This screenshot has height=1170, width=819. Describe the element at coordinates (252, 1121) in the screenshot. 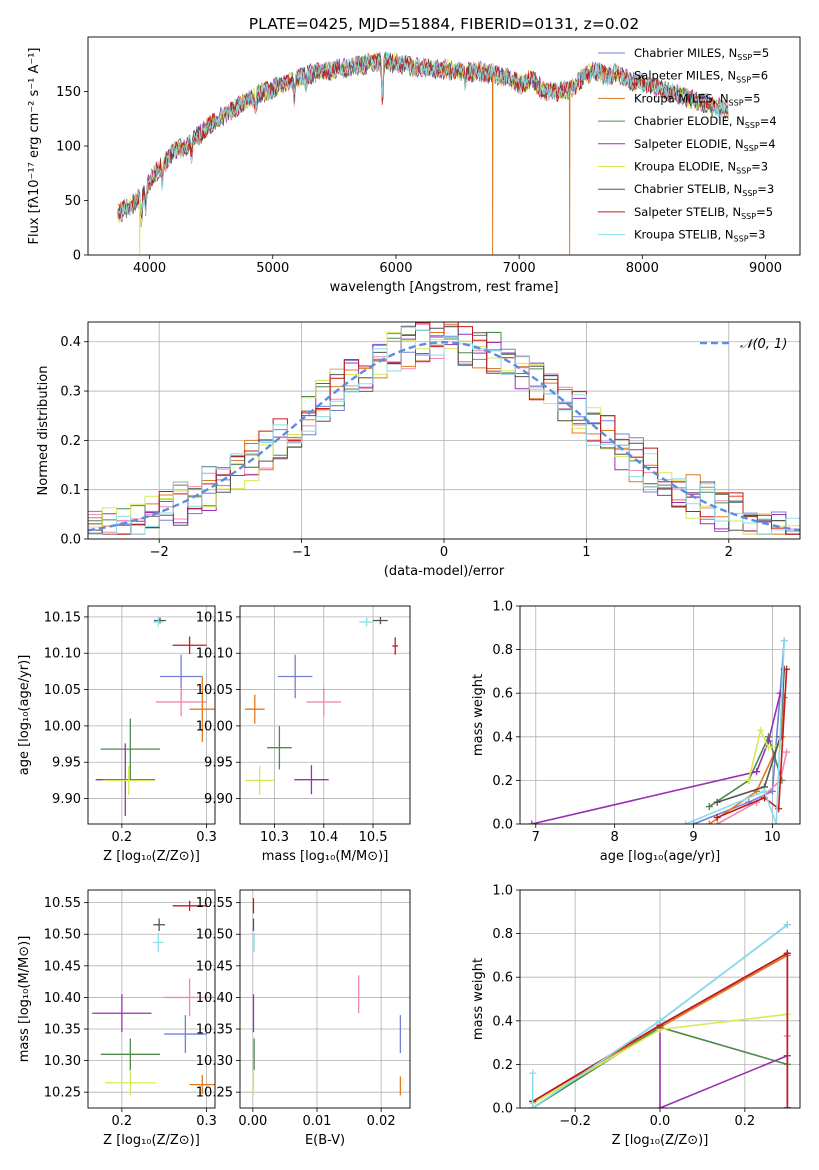

I see `x-tick-label: 0.00` at that location.